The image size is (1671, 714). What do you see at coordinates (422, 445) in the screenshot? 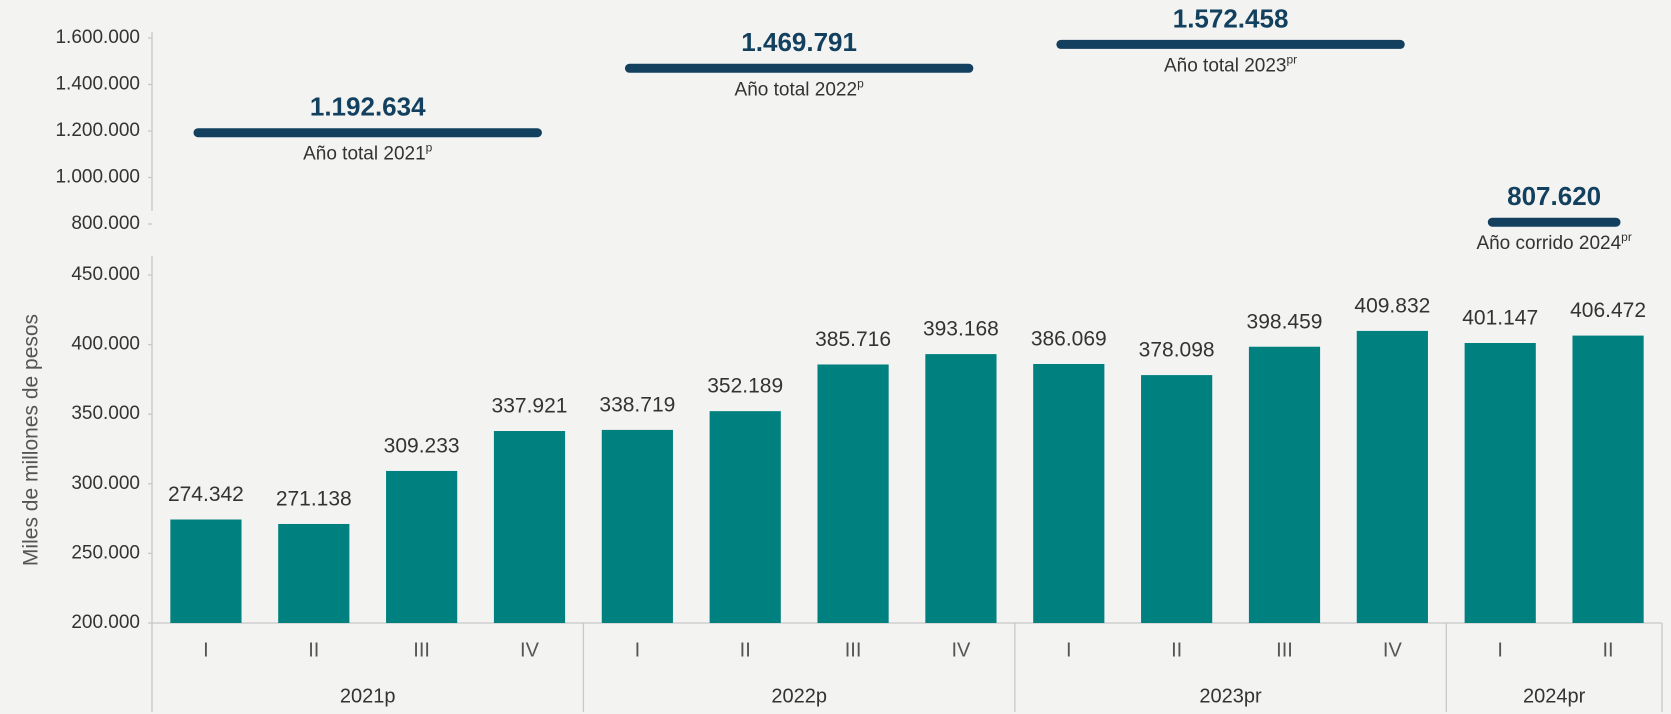
I see `bar-value-label: 309.233` at bounding box center [422, 445].